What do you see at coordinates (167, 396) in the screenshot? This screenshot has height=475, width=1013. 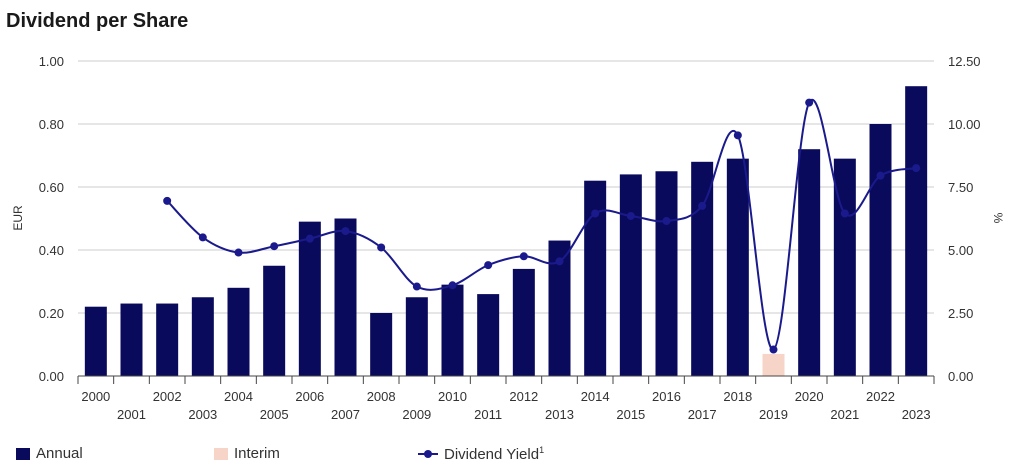 I see `x-tick-label: 2002` at bounding box center [167, 396].